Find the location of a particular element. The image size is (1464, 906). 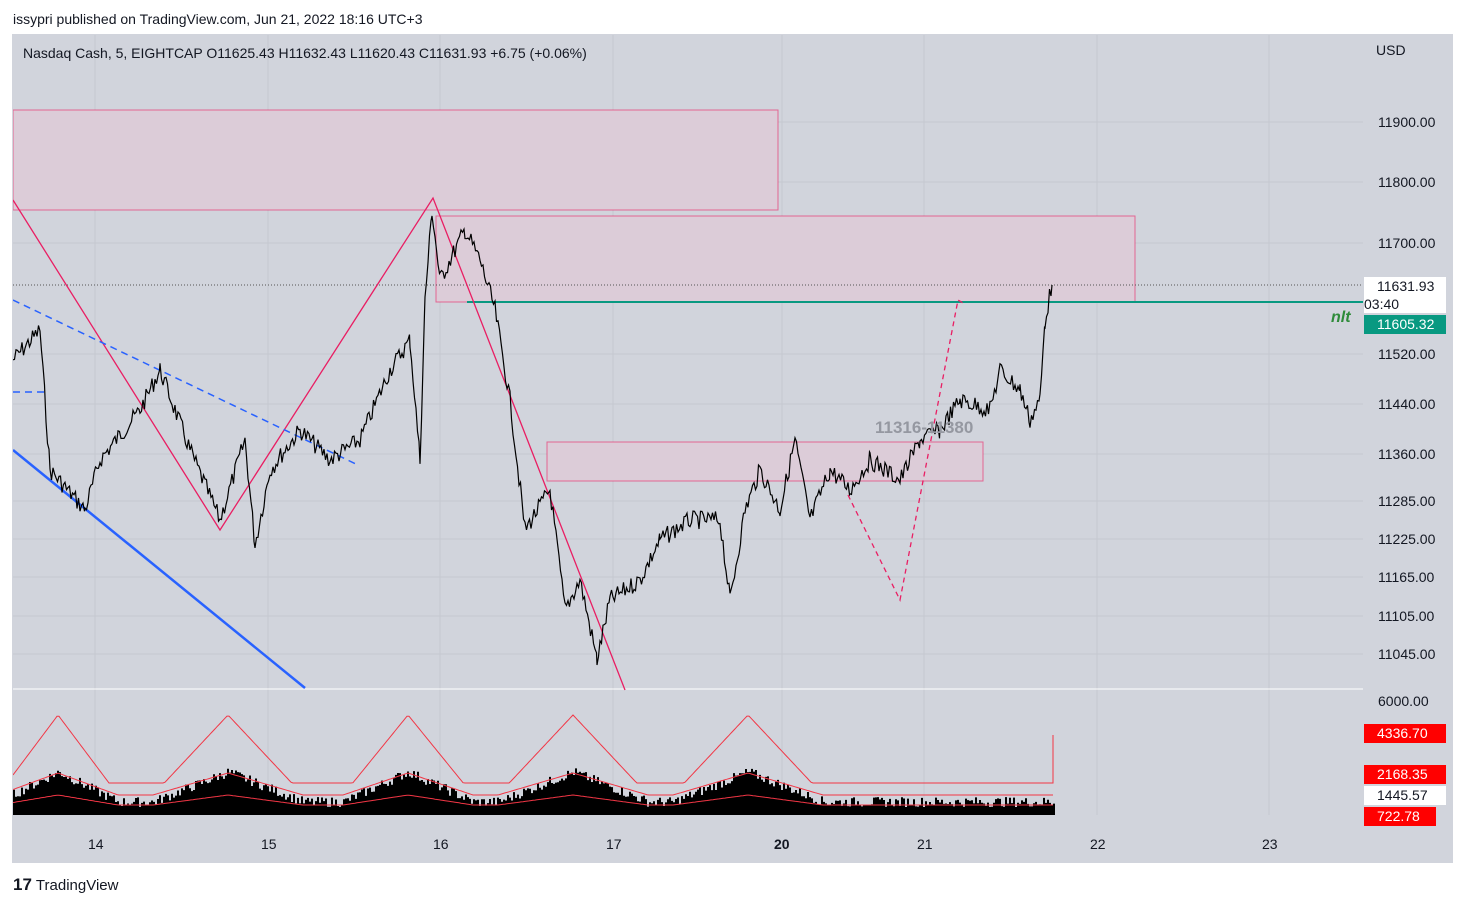

price-tick: 11800.00 is located at coordinates (1407, 182).